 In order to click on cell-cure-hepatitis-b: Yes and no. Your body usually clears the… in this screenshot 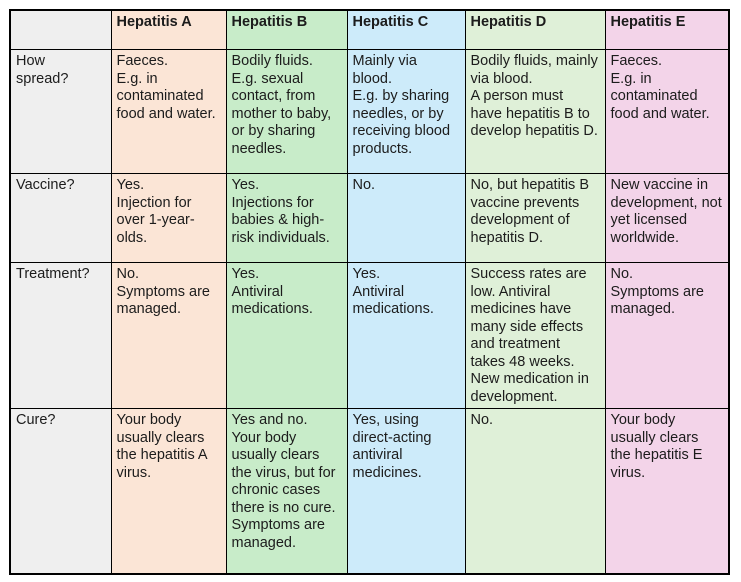, I will do `click(286, 491)`.